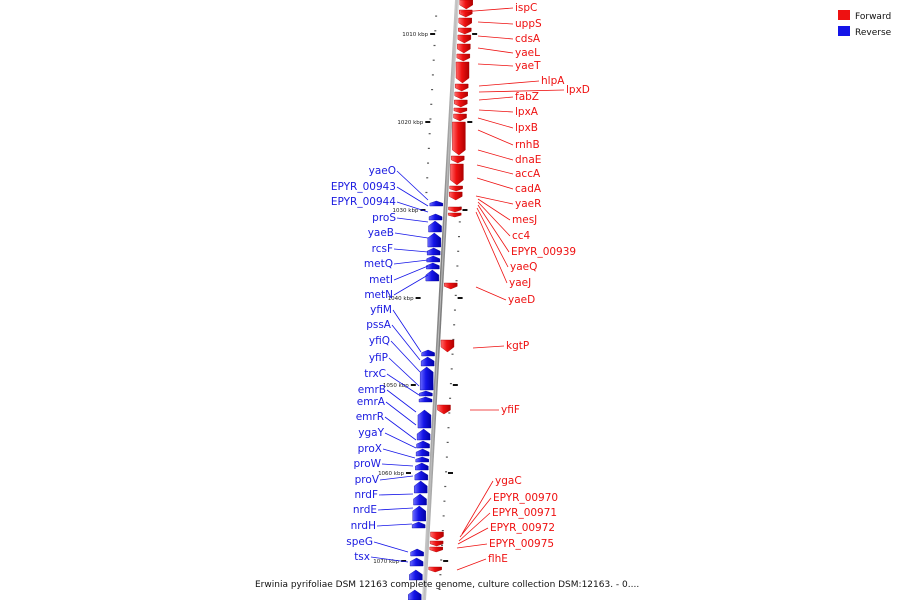 The image size is (900, 600). What do you see at coordinates (520, 283) in the screenshot?
I see `gene-label-yaej: yaeJ` at bounding box center [520, 283].